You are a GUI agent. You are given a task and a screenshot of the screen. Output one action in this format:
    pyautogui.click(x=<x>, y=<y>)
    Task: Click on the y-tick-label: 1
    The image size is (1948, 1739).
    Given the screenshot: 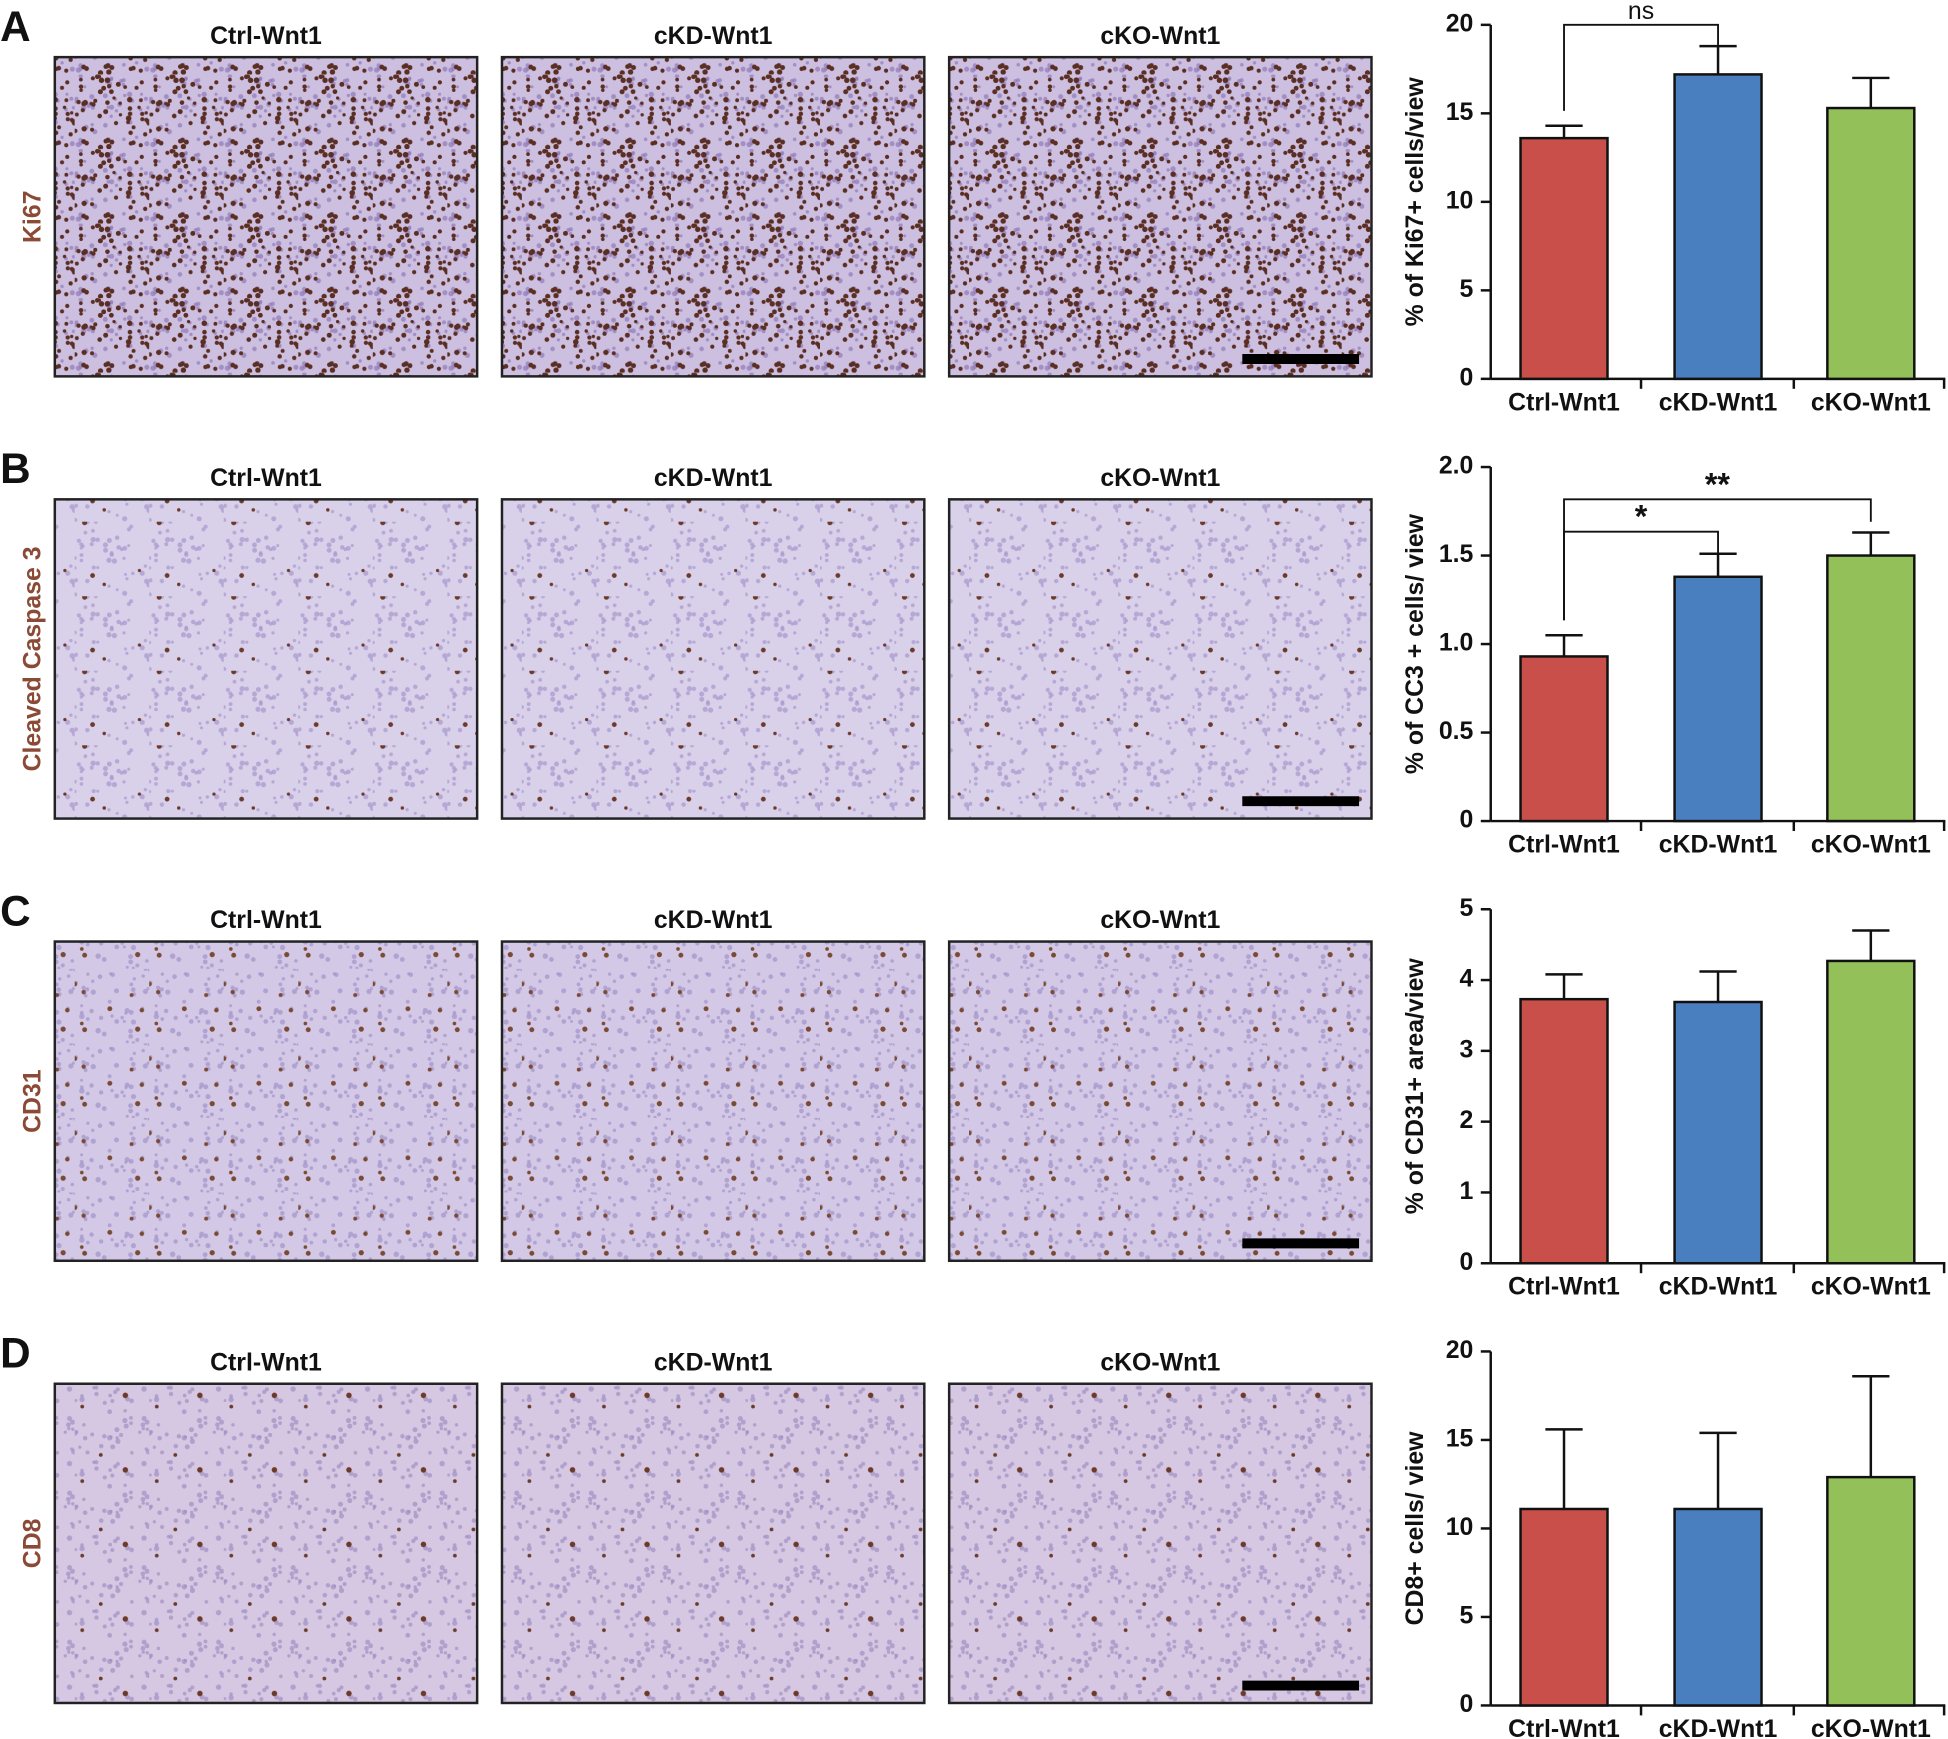 What is the action you would take?
    pyautogui.click(x=1467, y=1191)
    